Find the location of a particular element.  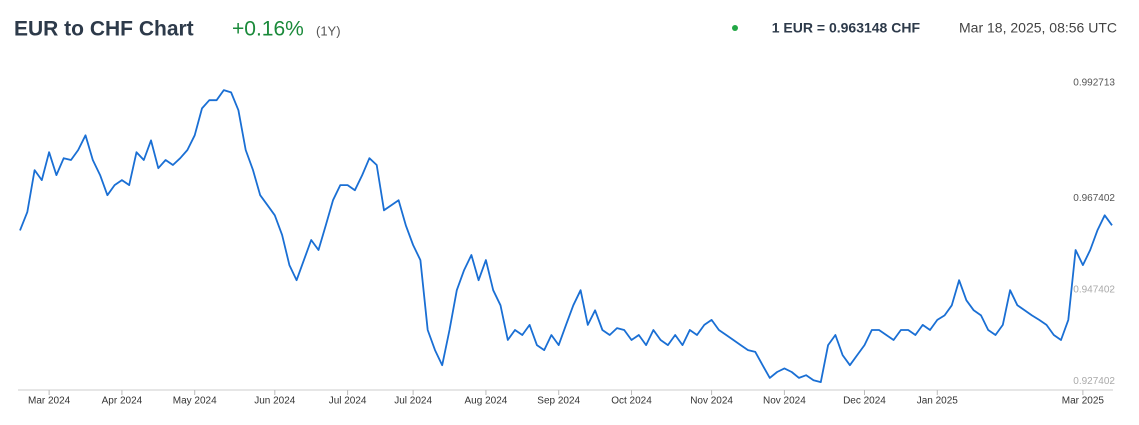

rate: 1 EUR = 0.963148 CHF is located at coordinates (846, 28).